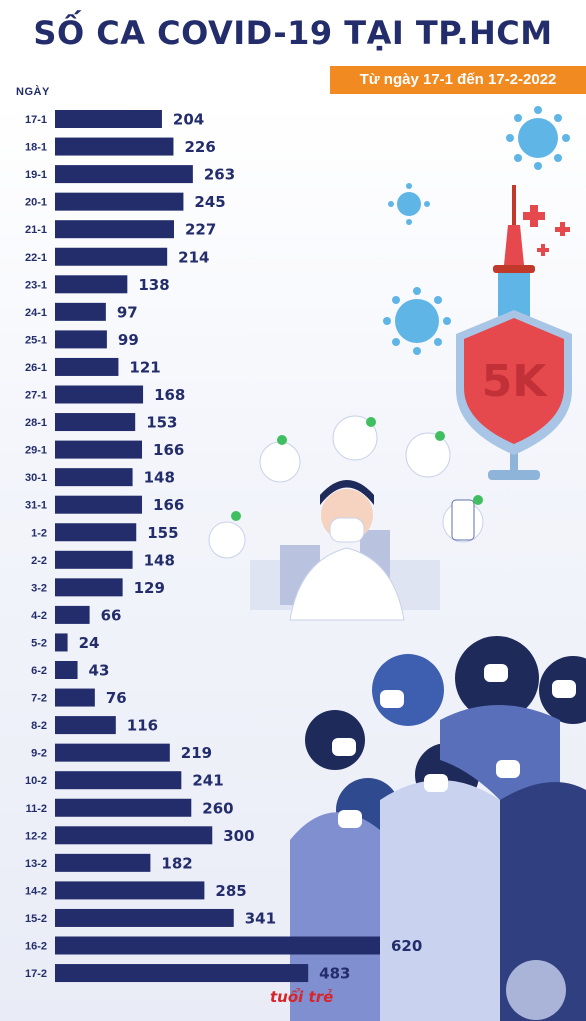 This screenshot has height=1021, width=586. What do you see at coordinates (127, 312) in the screenshot?
I see `value-label: 97` at bounding box center [127, 312].